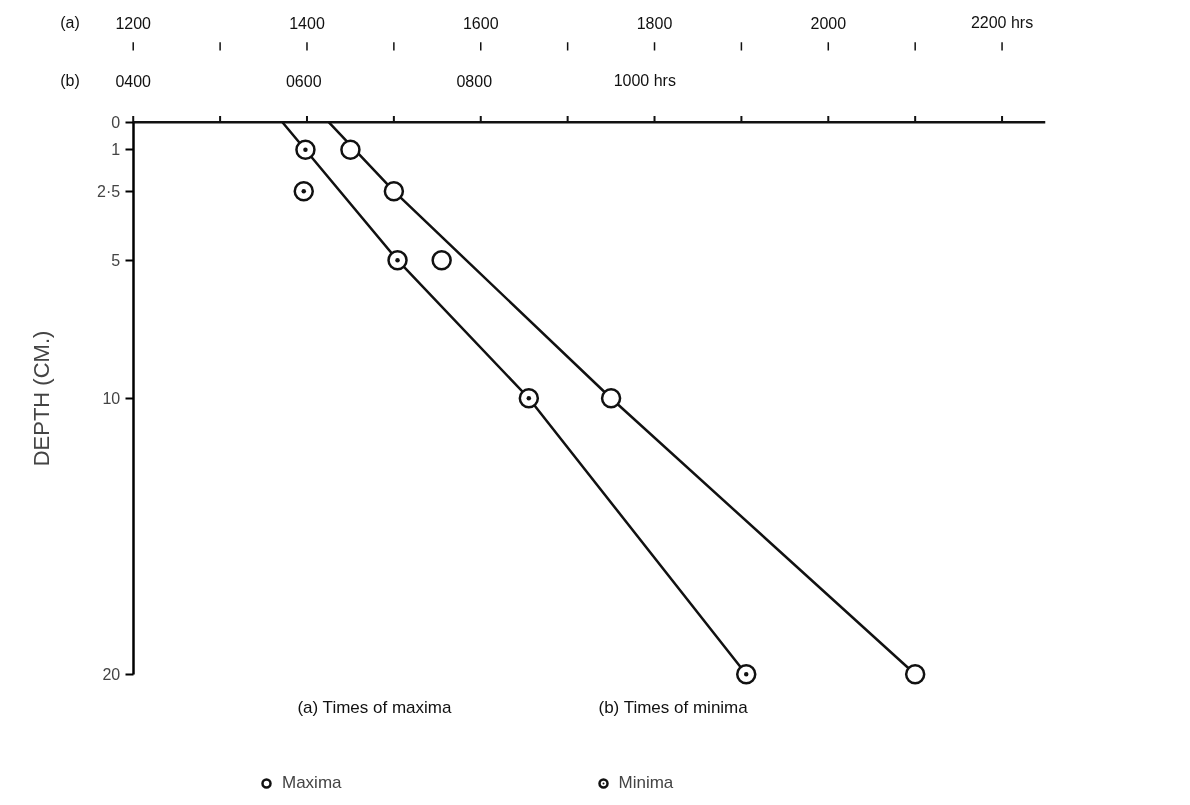 Image resolution: width=1190 pixels, height=805 pixels. What do you see at coordinates (673, 707) in the screenshot?
I see `text: (b) Times of minima` at bounding box center [673, 707].